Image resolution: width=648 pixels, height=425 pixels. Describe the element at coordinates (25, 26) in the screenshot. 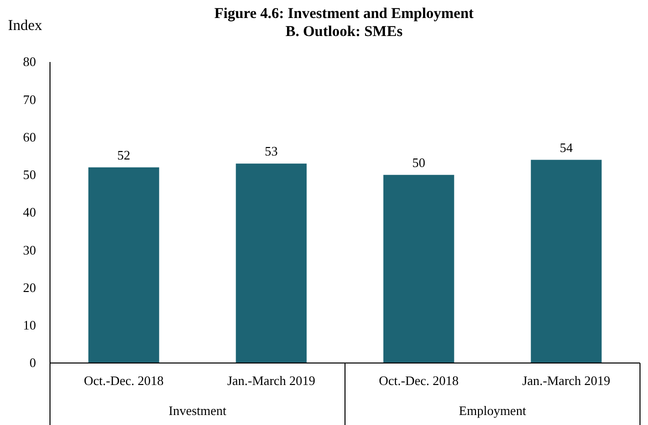

I see `y-axis-title: Index` at that location.